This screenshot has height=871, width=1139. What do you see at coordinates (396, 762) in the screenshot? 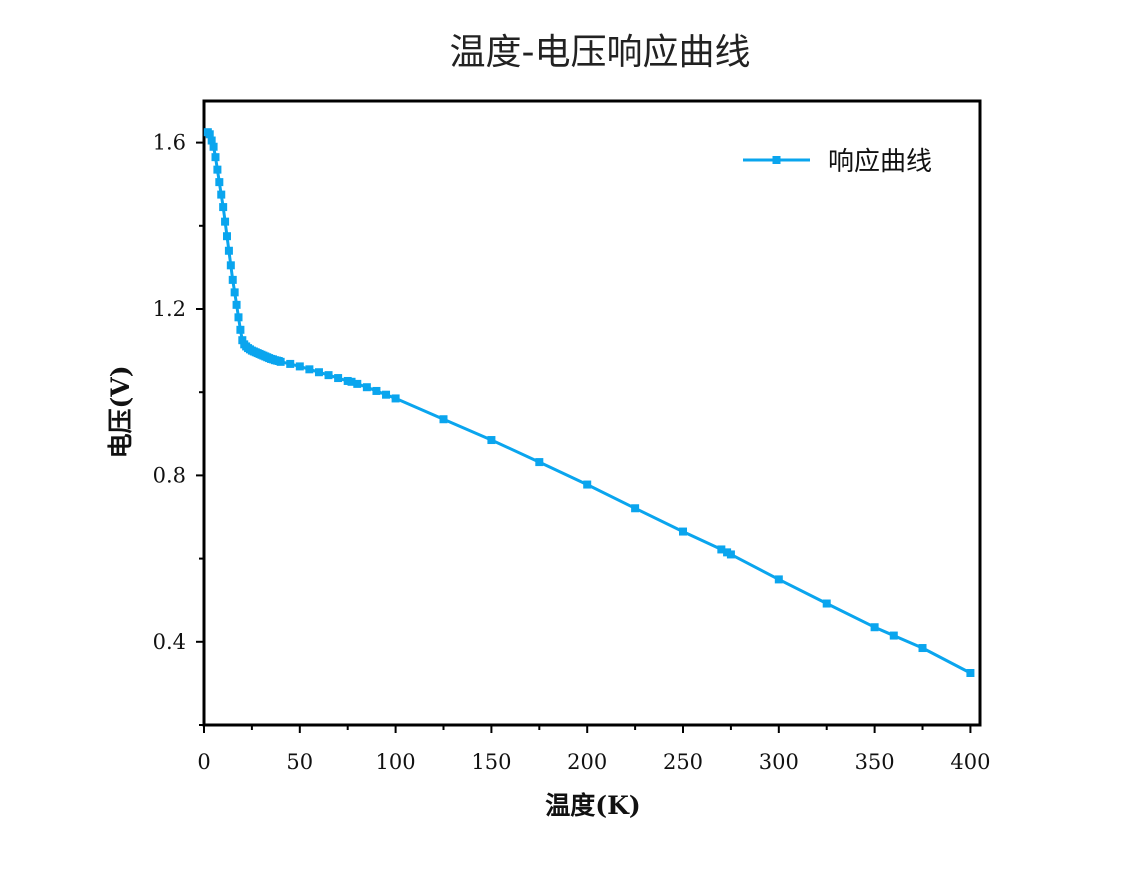
I see `x-tick-label: 100` at bounding box center [396, 762].